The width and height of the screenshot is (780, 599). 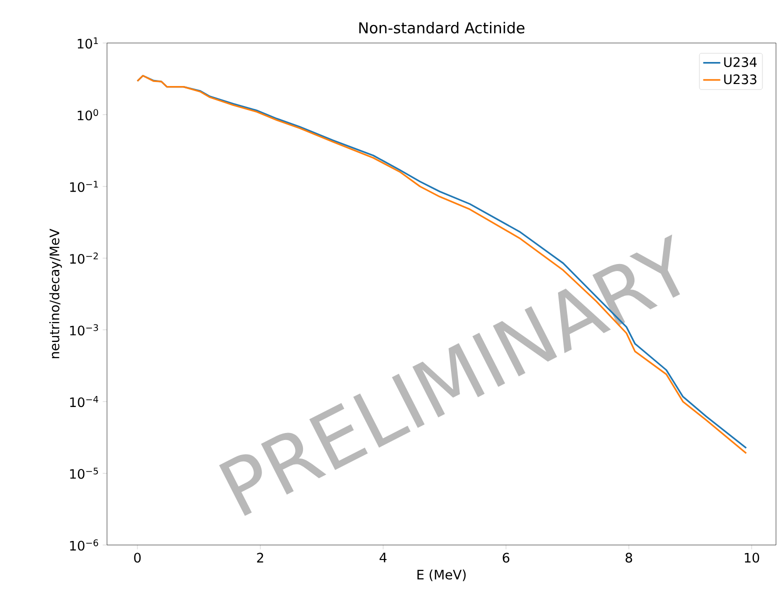 What do you see at coordinates (752, 557) in the screenshot?
I see `x-tick-label: 10` at bounding box center [752, 557].